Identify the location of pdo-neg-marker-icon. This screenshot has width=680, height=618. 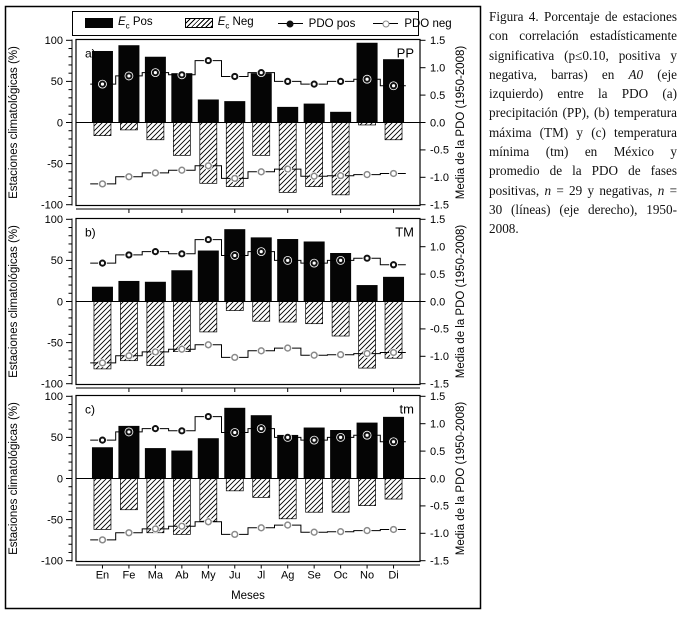
(386, 23).